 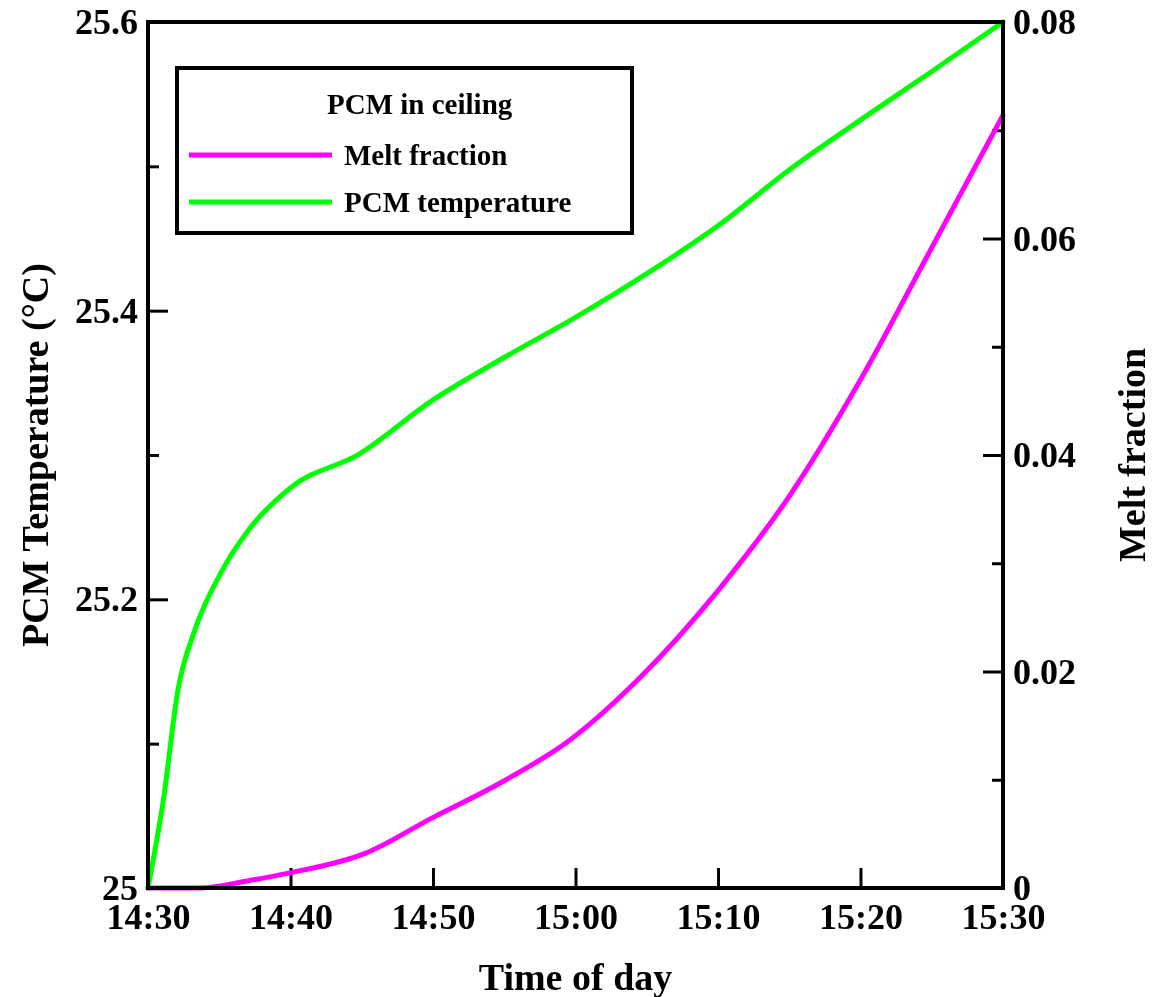 What do you see at coordinates (291, 917) in the screenshot?
I see `x-tick-label: 14:40` at bounding box center [291, 917].